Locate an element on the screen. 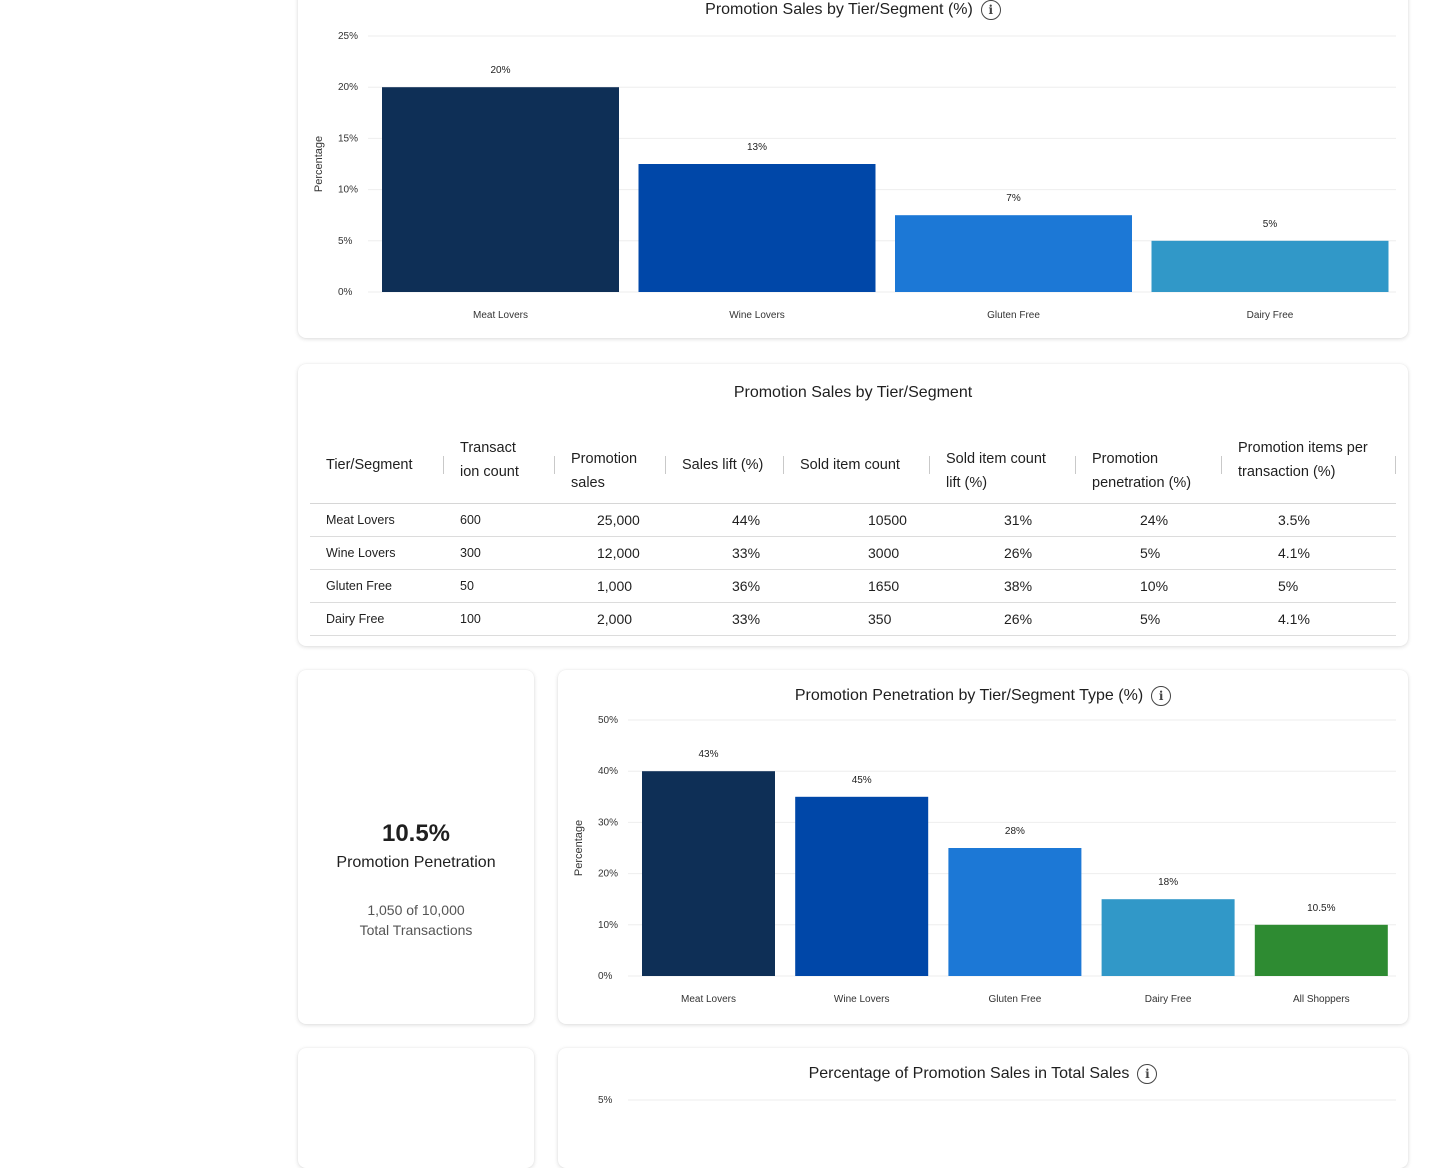  data-label: 20% is located at coordinates (500, 70).